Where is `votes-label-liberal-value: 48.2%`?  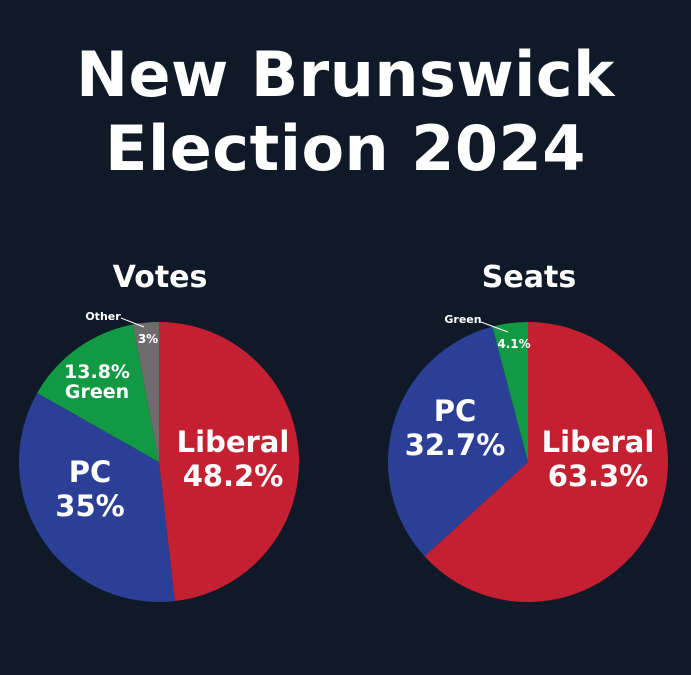 votes-label-liberal-value: 48.2% is located at coordinates (233, 476).